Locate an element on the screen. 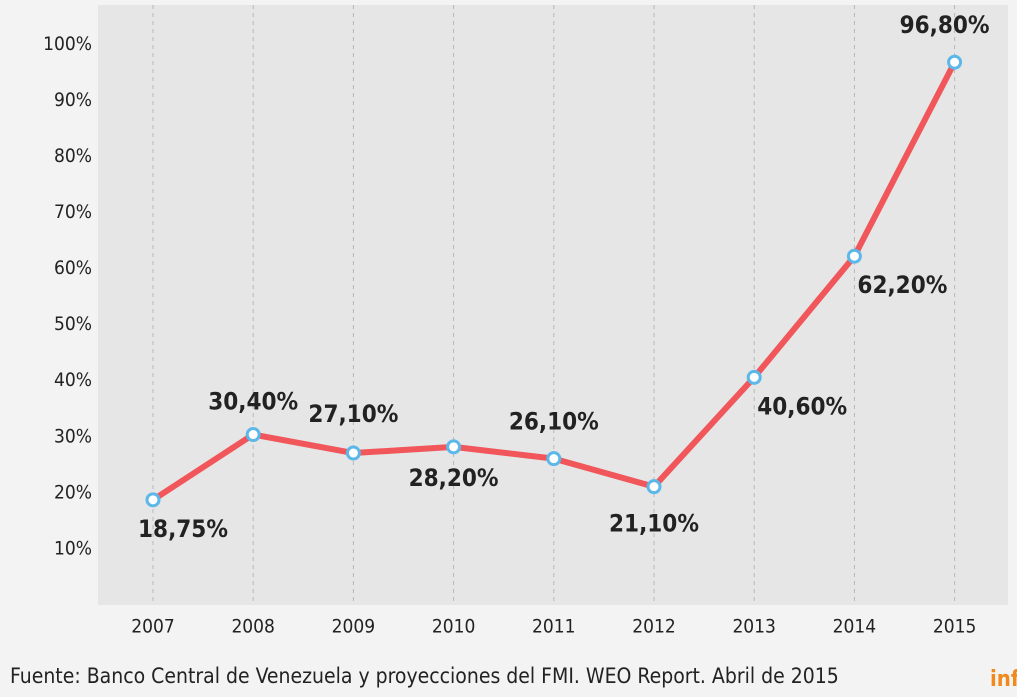 The width and height of the screenshot is (1017, 697). data-label: 26,10% is located at coordinates (554, 422).